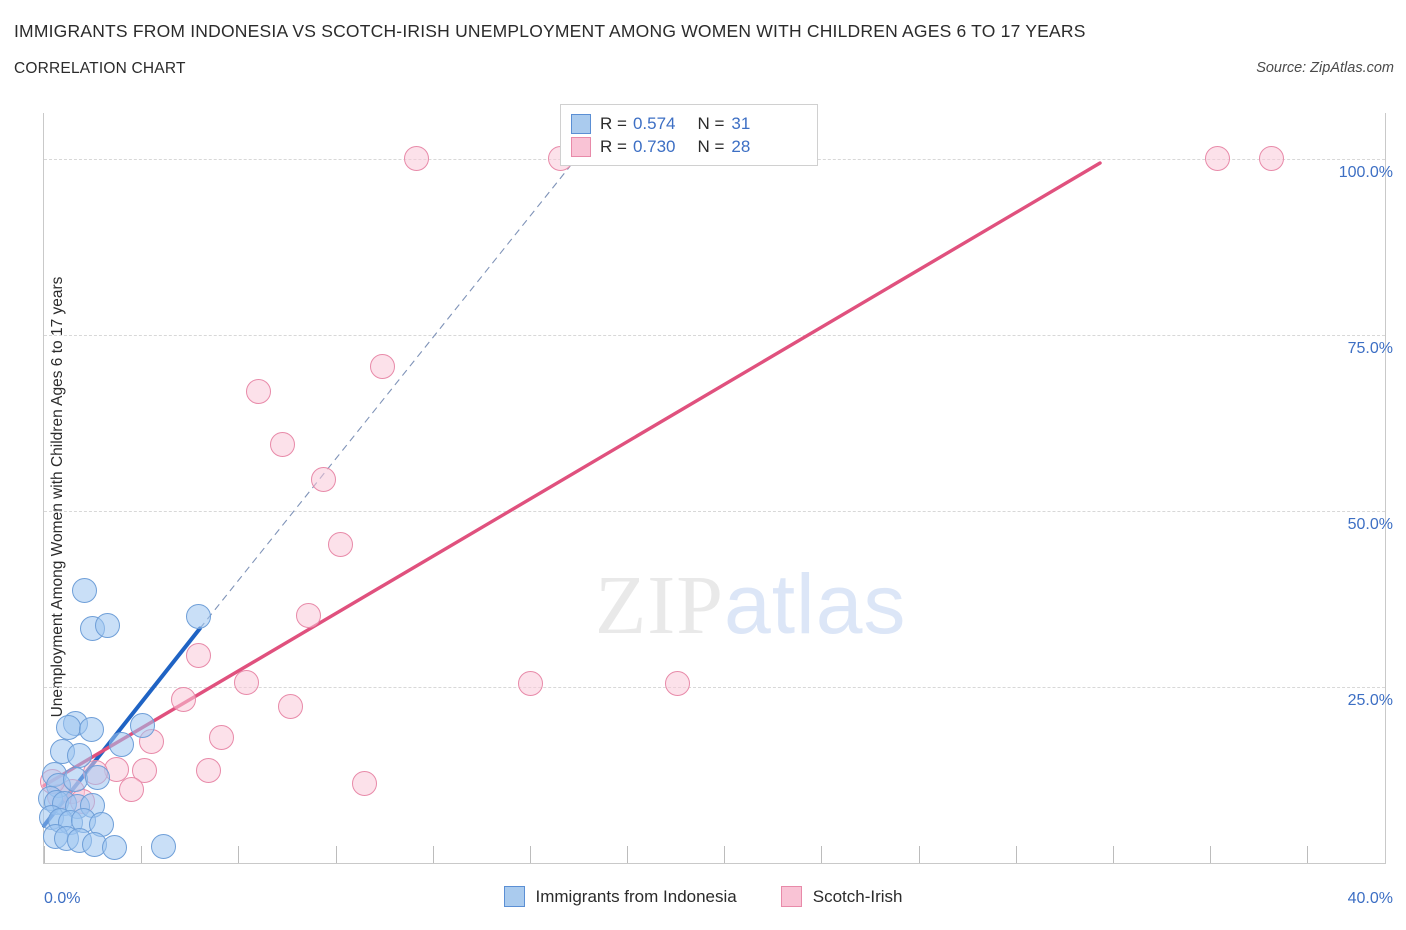  What do you see at coordinates (581, 146) in the screenshot?
I see `pink-series-swatch-icon` at bounding box center [581, 146].